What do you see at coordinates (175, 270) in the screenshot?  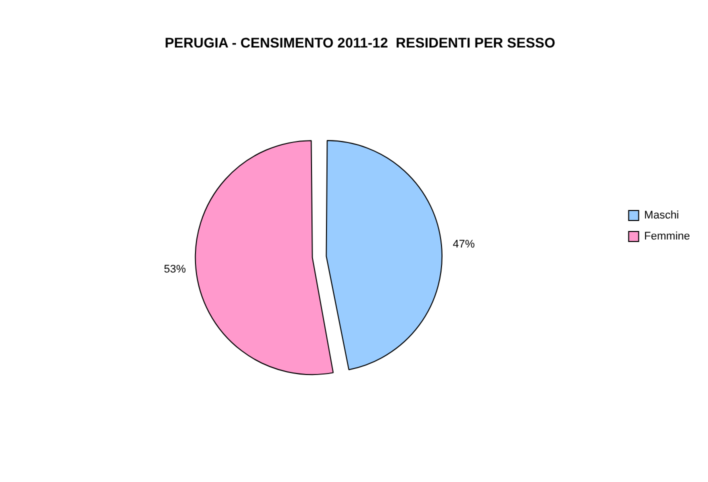 I see `data-label: 53%` at bounding box center [175, 270].